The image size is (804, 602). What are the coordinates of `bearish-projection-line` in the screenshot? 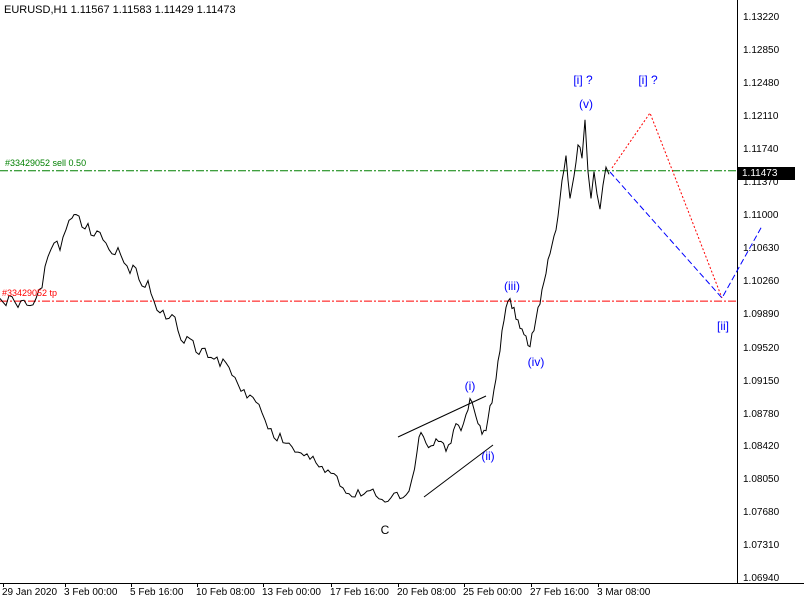 It's located at (667, 205).